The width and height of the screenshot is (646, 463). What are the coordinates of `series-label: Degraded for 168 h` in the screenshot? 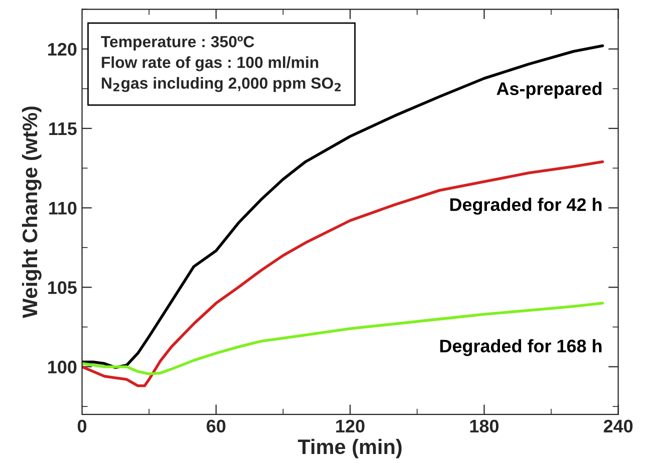 It's located at (521, 347).